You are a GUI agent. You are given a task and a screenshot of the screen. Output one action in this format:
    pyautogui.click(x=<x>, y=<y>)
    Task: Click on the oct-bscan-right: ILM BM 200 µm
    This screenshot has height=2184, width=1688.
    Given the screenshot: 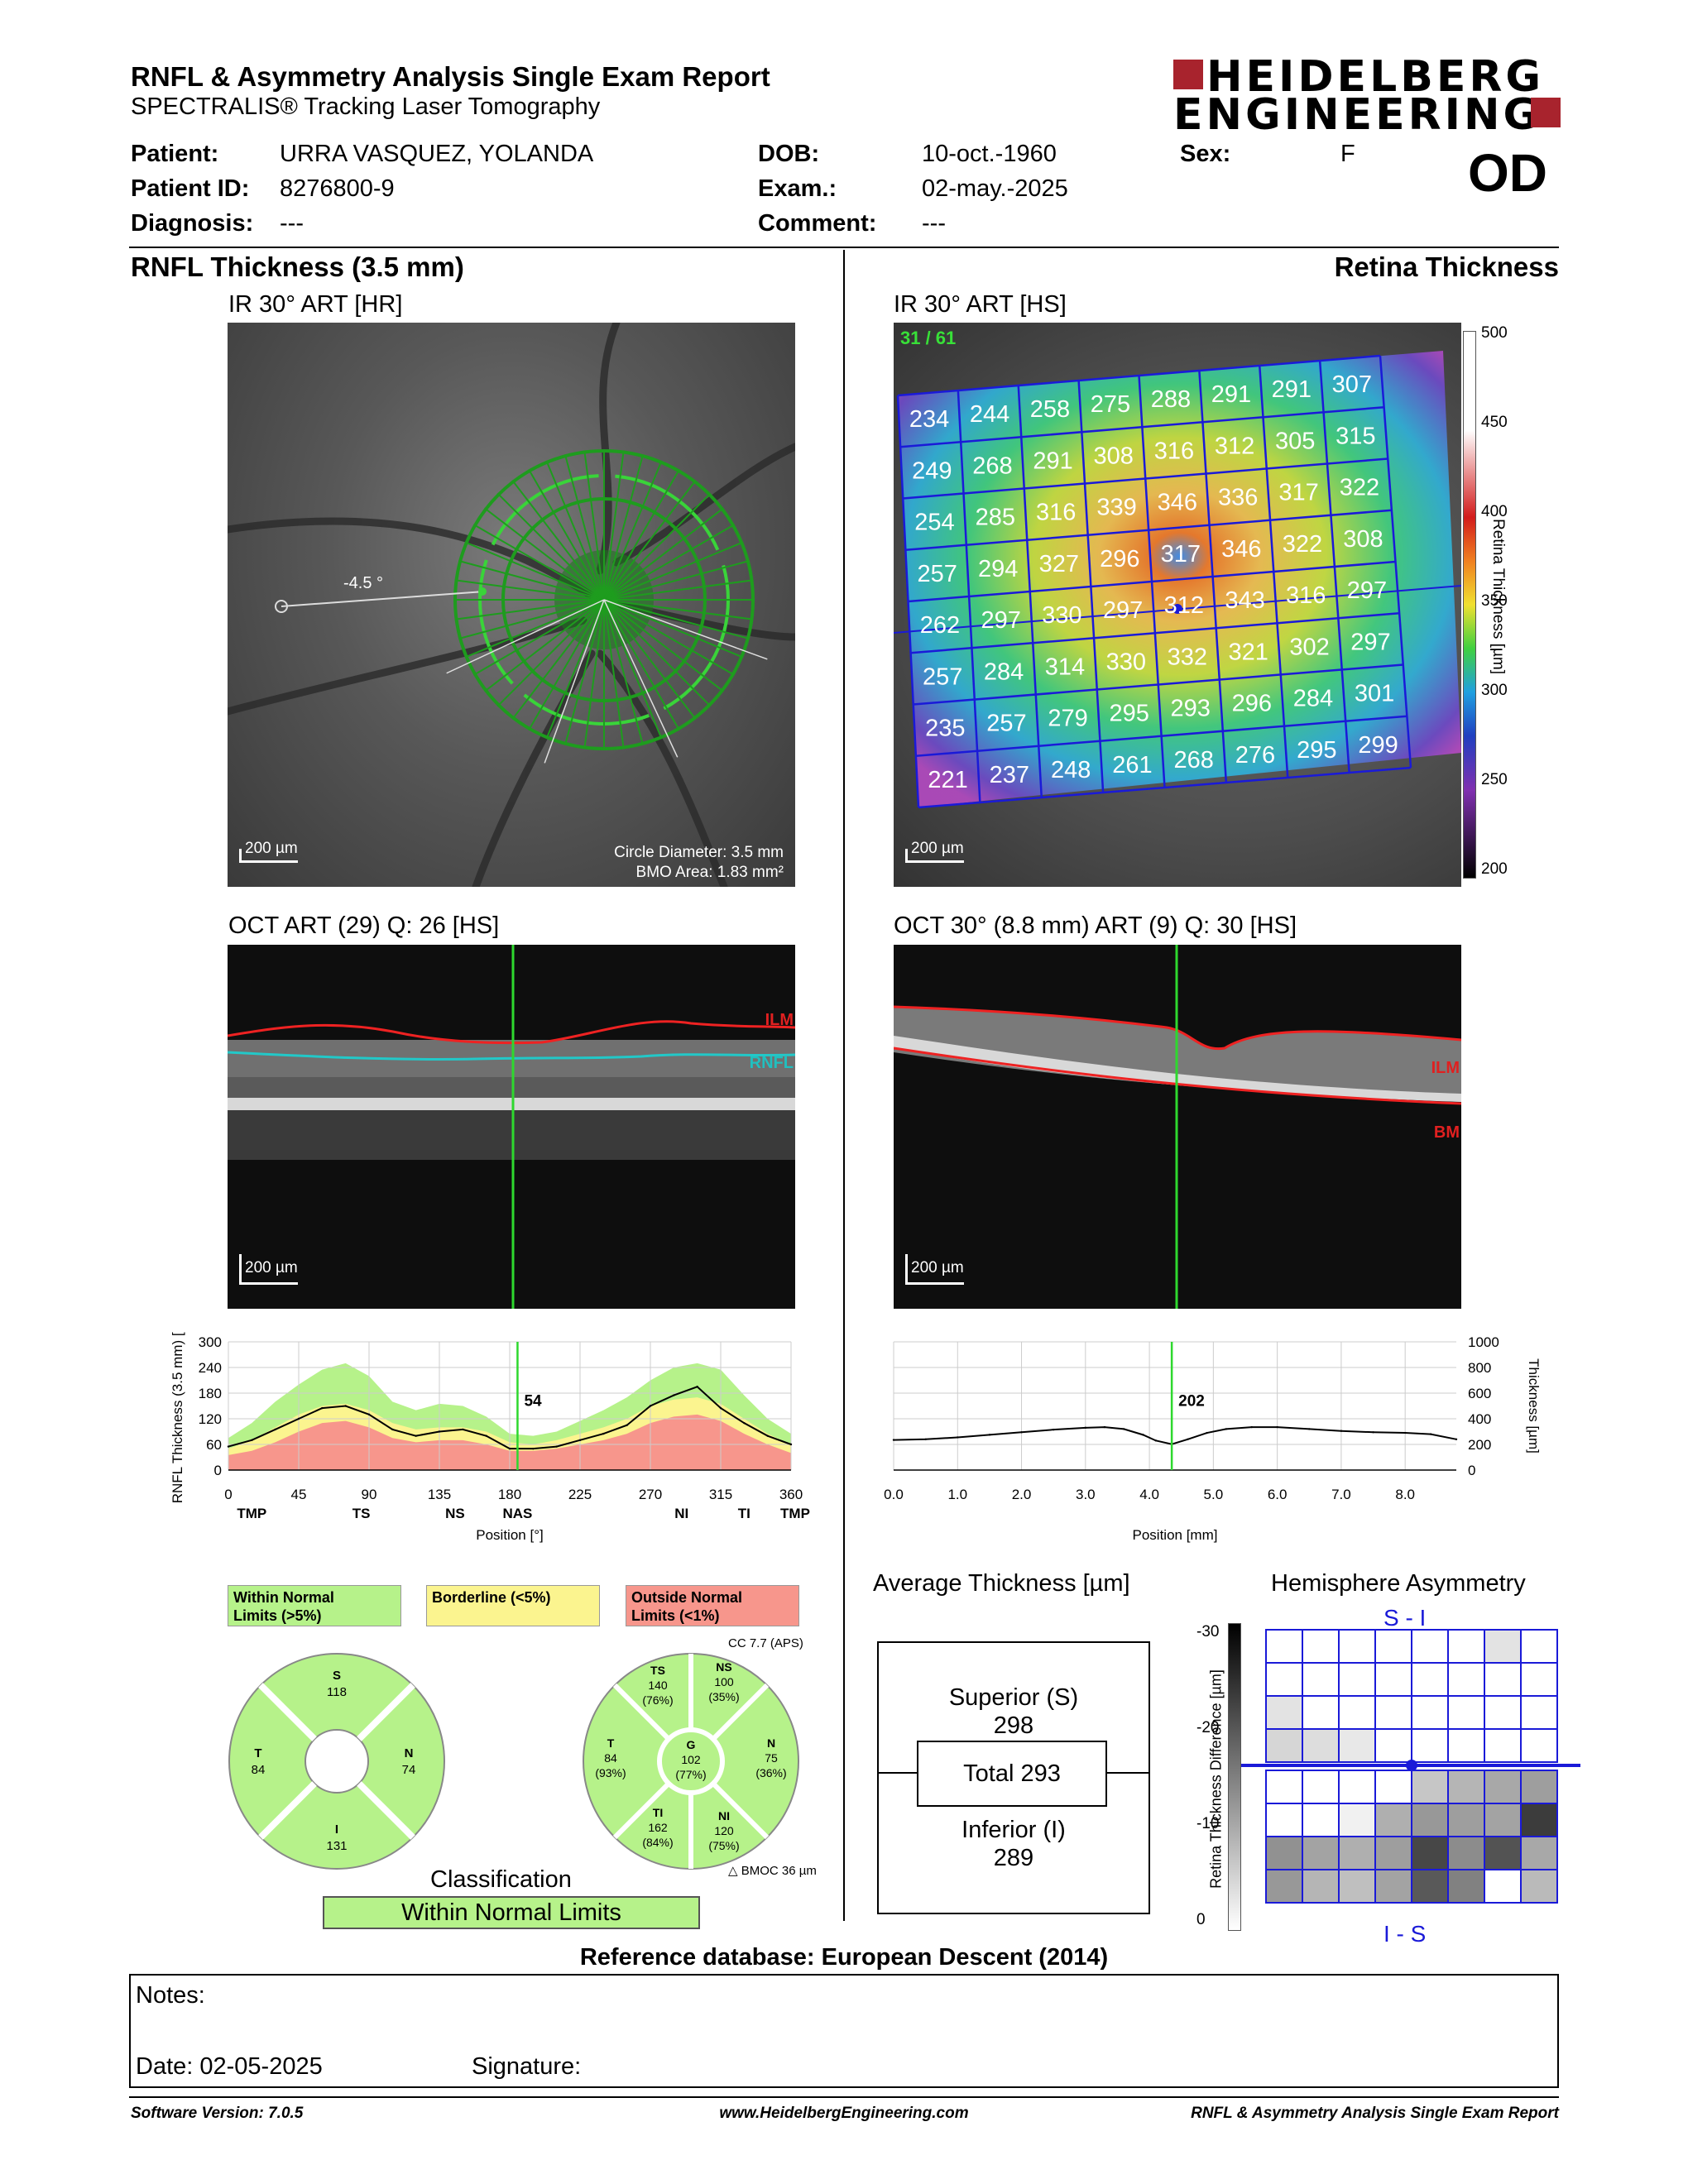 What is the action you would take?
    pyautogui.click(x=1177, y=1127)
    